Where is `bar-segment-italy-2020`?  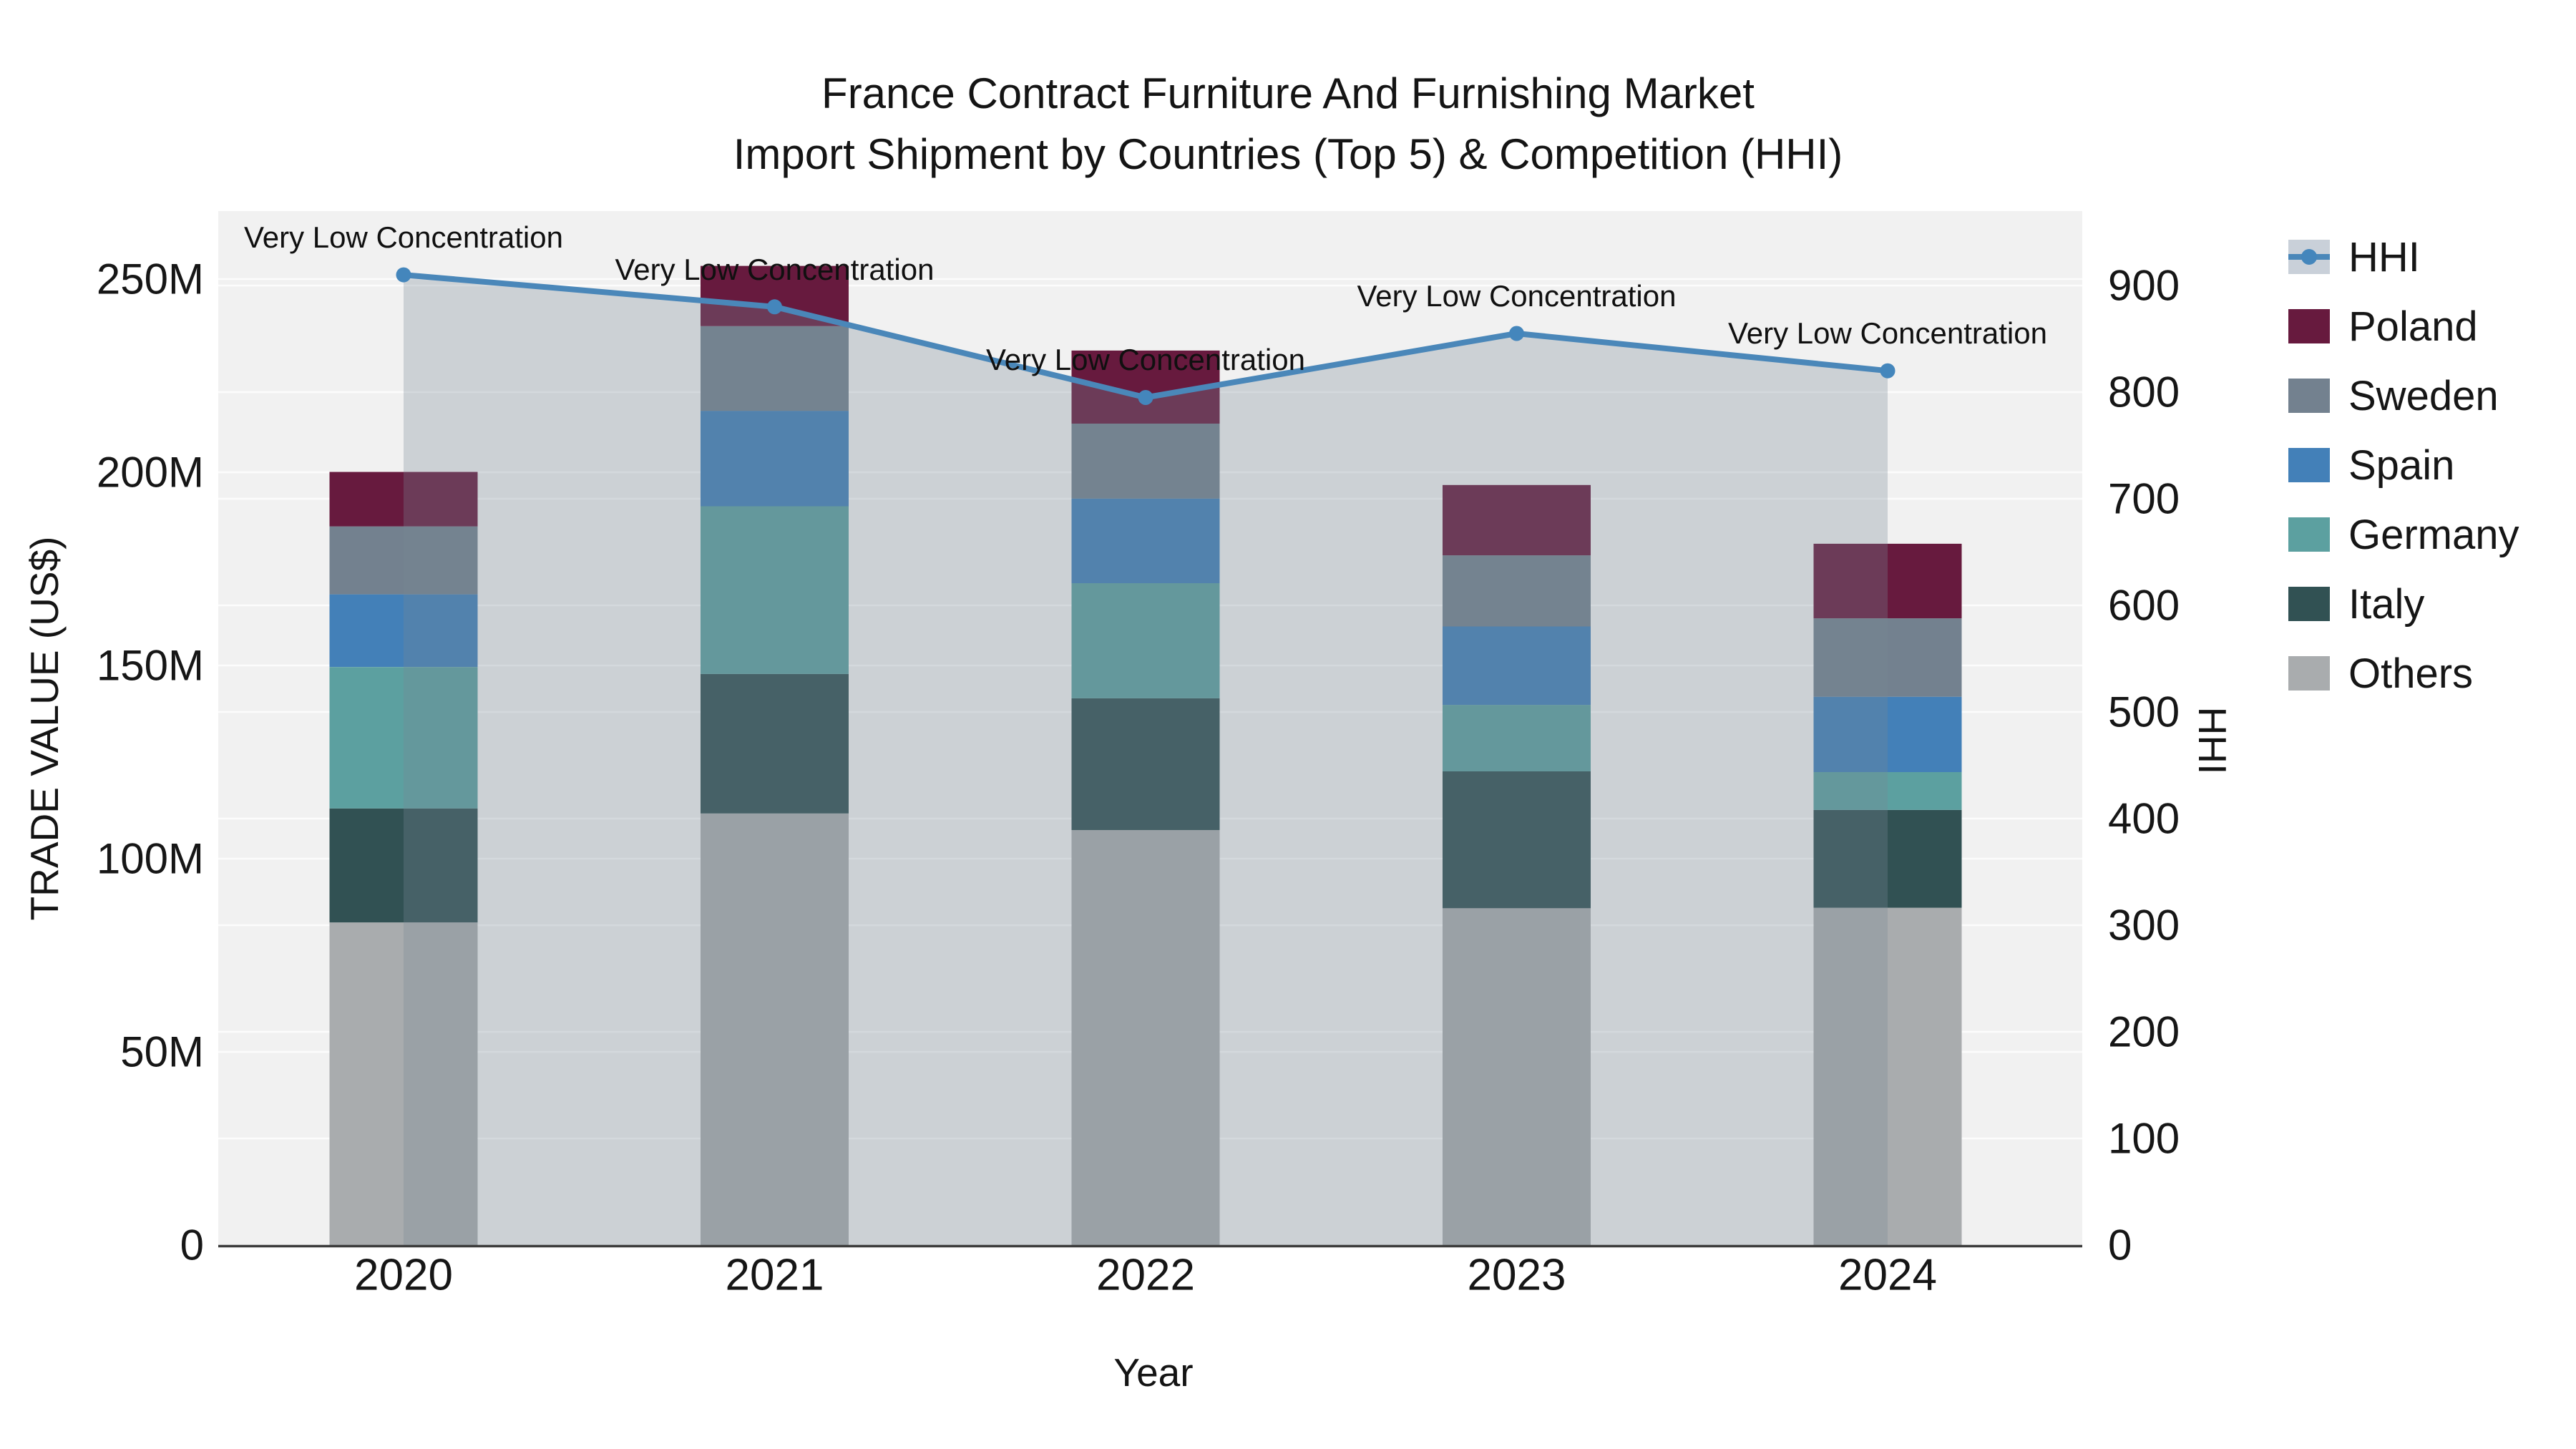 bar-segment-italy-2020 is located at coordinates (403, 865).